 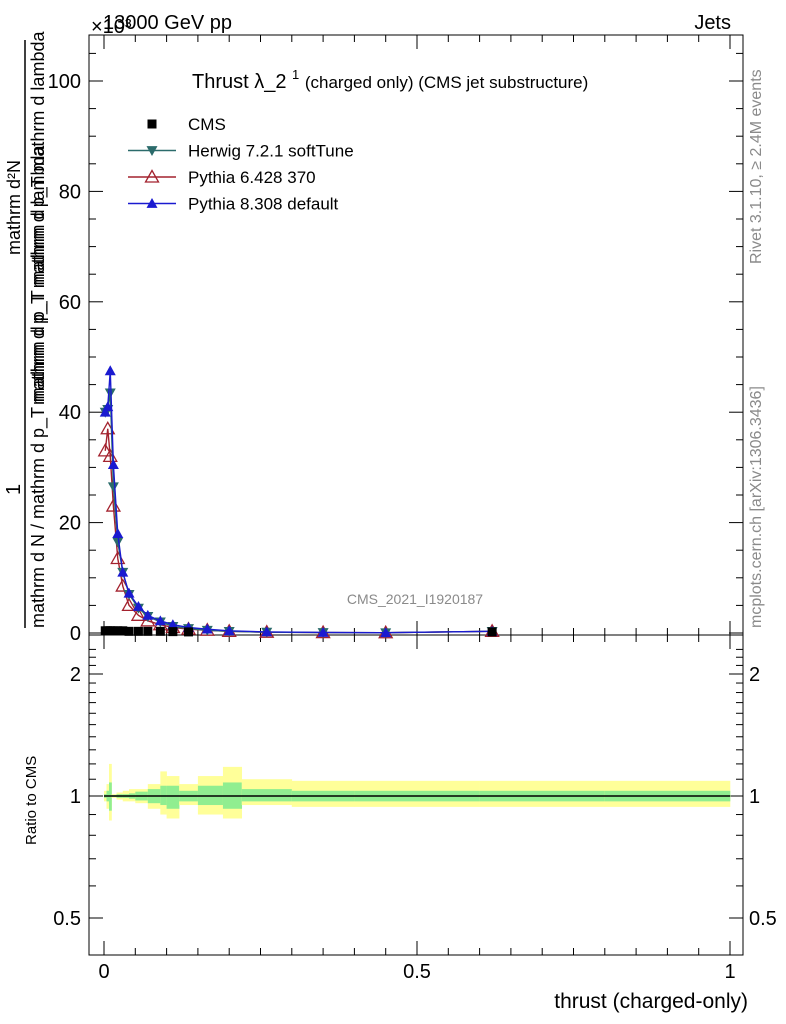 I want to click on legend-label: CMS, so click(x=207, y=124).